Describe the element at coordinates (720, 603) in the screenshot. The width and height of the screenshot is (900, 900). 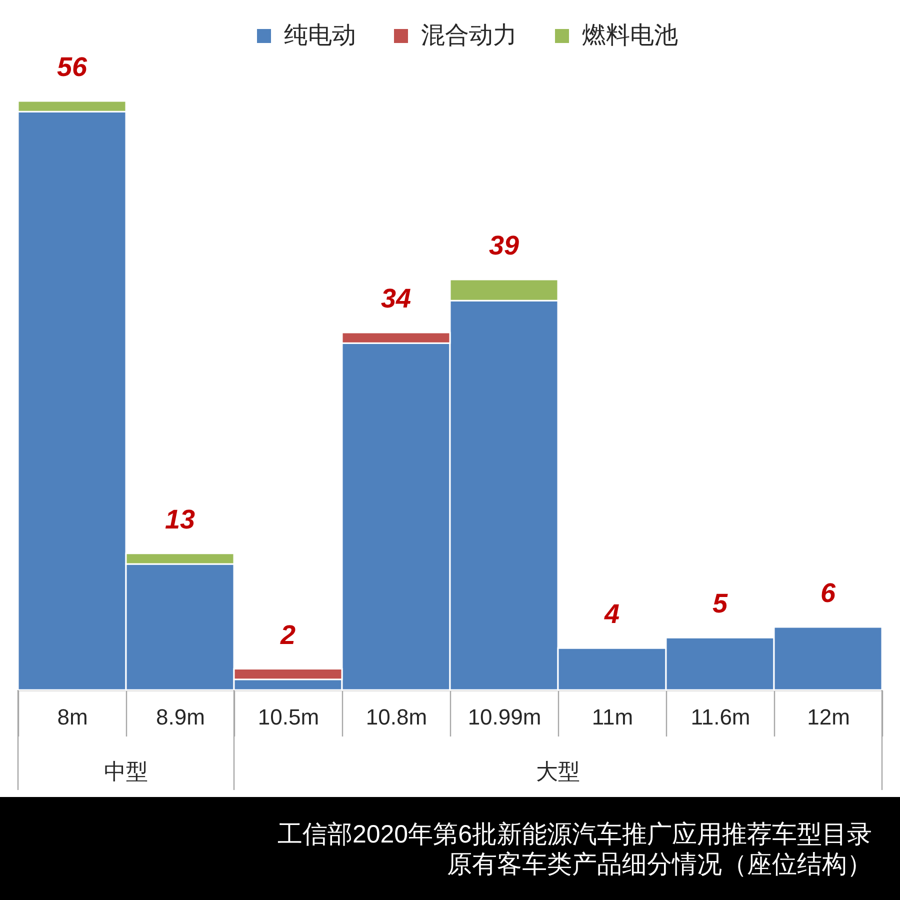
I see `annotation: 5` at that location.